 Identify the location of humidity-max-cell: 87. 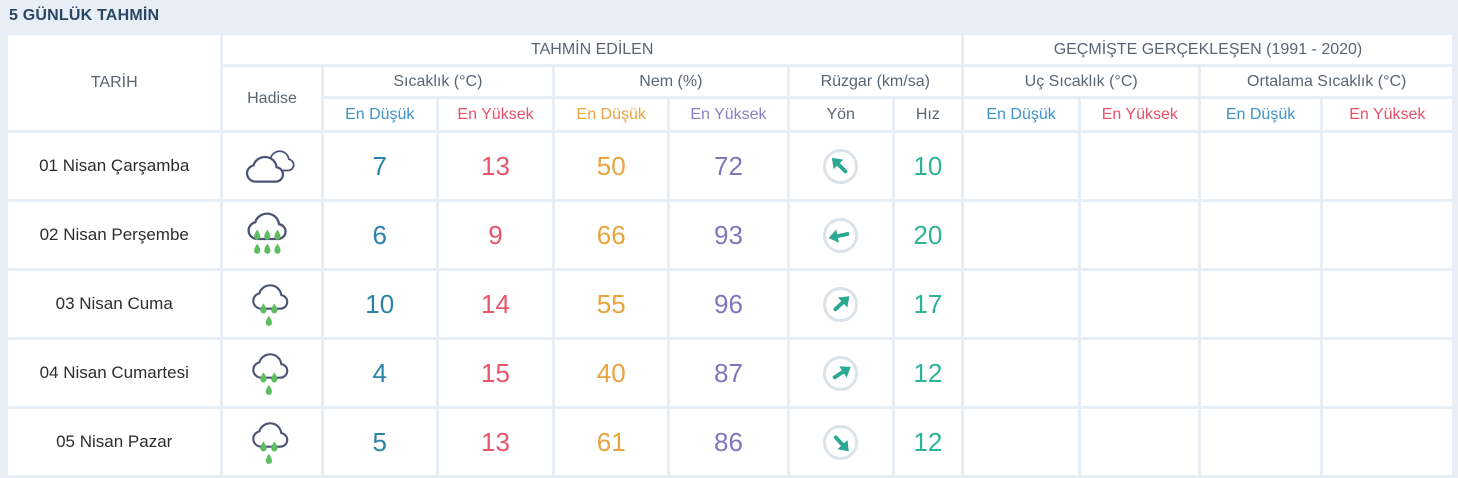
(728, 373).